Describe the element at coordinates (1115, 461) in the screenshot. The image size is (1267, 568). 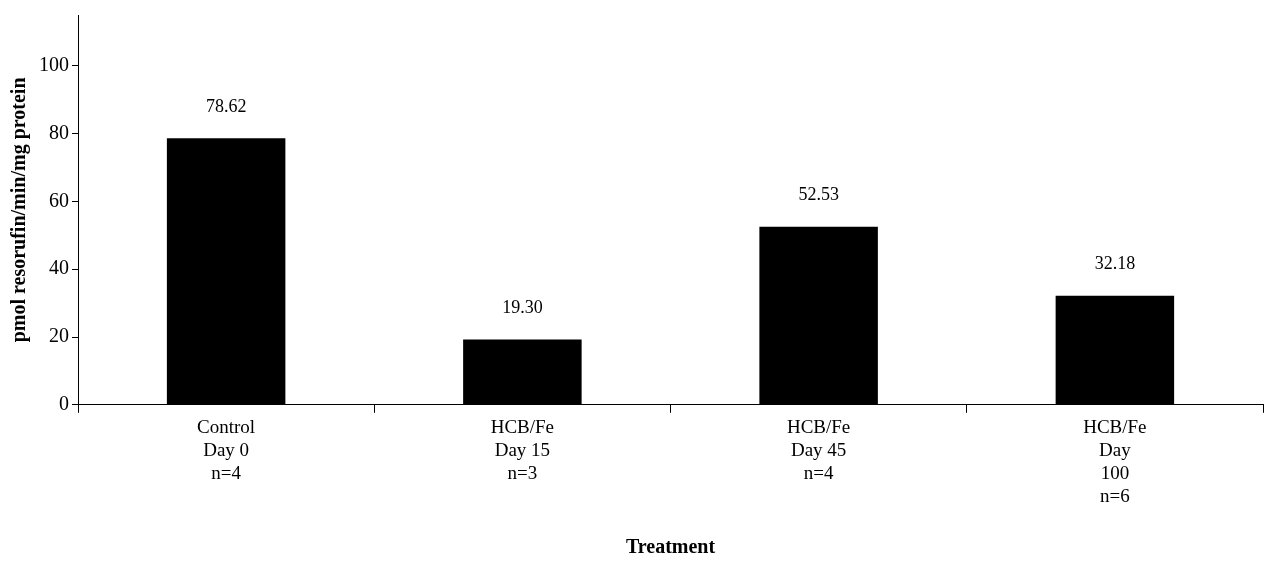
I see `x-tick-label: HCB/Fe Day 100 n=6` at that location.